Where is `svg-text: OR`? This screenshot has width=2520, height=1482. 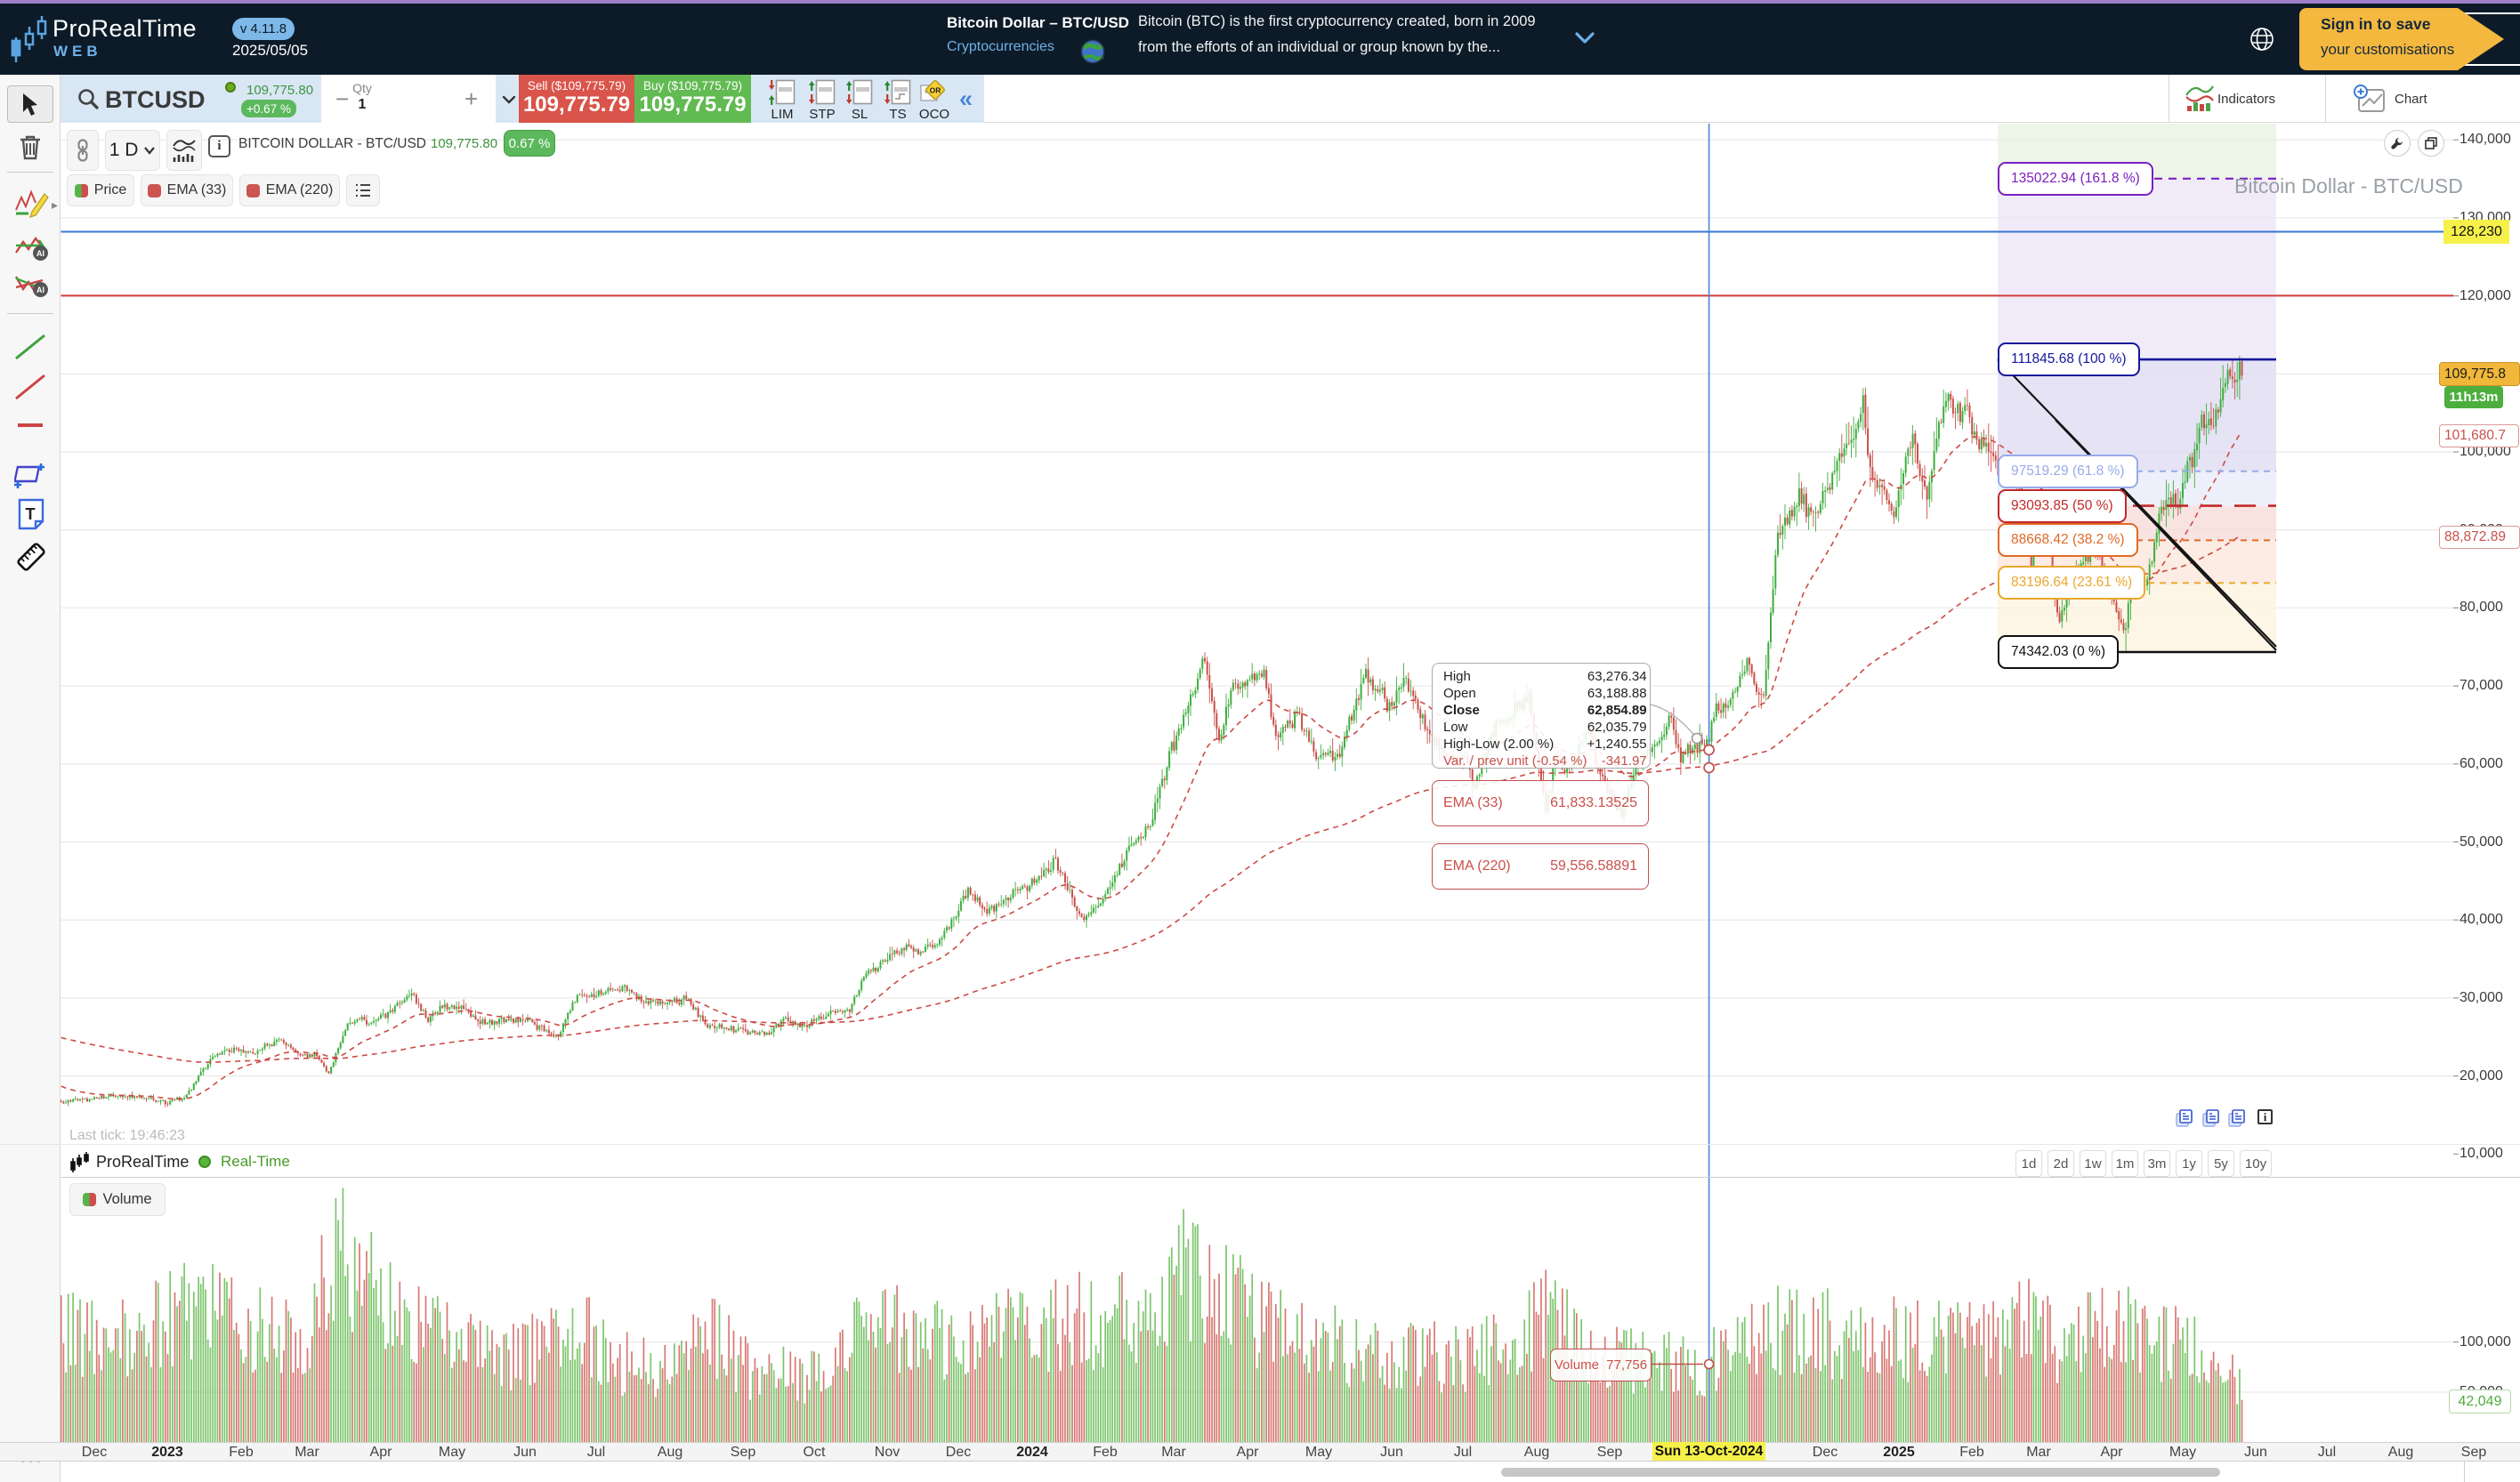
svg-text: OR is located at coordinates (935, 90).